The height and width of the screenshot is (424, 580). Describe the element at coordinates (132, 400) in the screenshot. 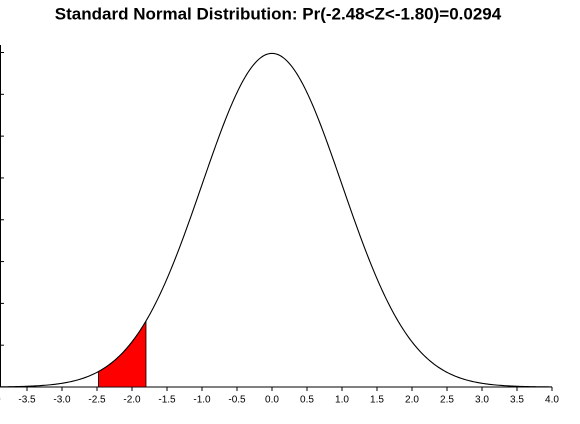

I see `x-tick-label: -2.0` at that location.